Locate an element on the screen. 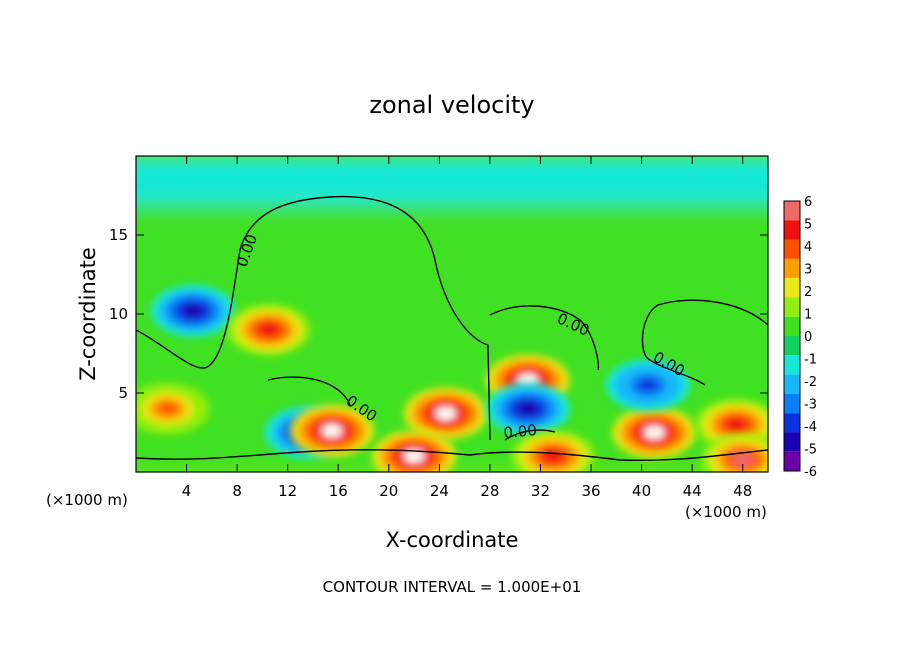 The width and height of the screenshot is (904, 654). colorbar-label: -1 is located at coordinates (810, 360).